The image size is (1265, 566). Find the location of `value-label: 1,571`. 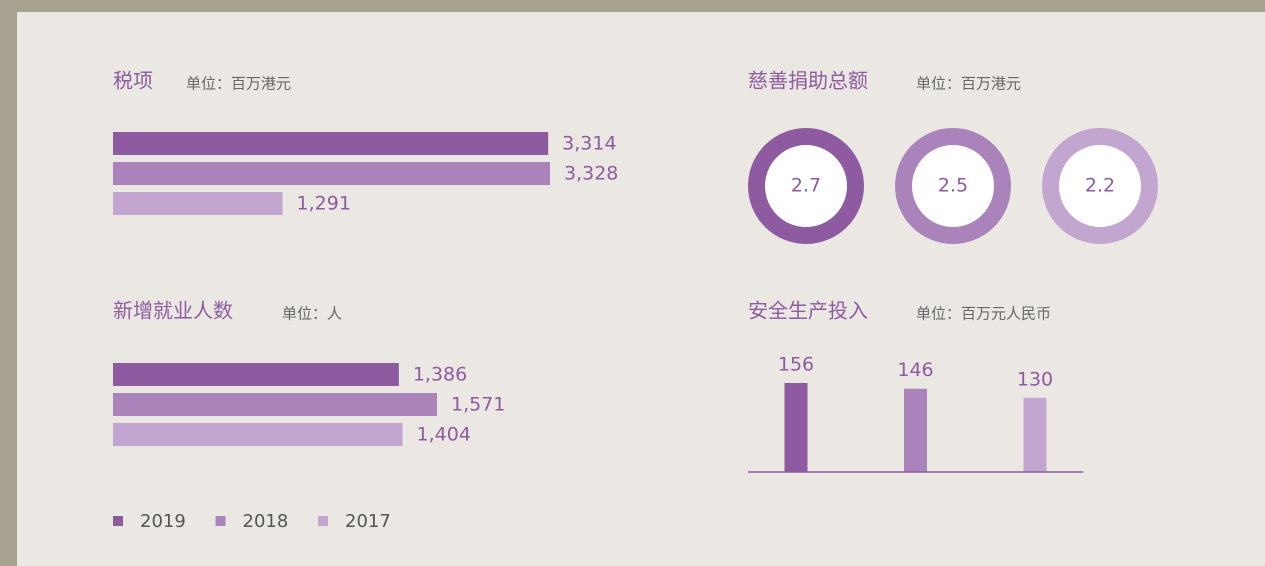

value-label: 1,571 is located at coordinates (478, 405).